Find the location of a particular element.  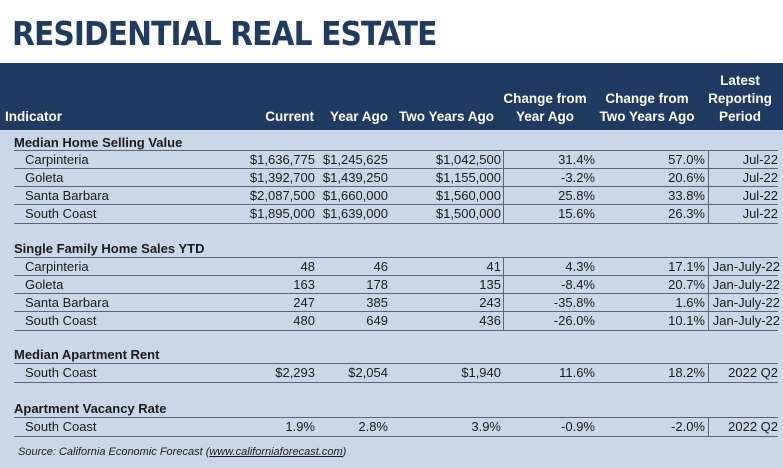

cell-current: 163 is located at coordinates (304, 284).